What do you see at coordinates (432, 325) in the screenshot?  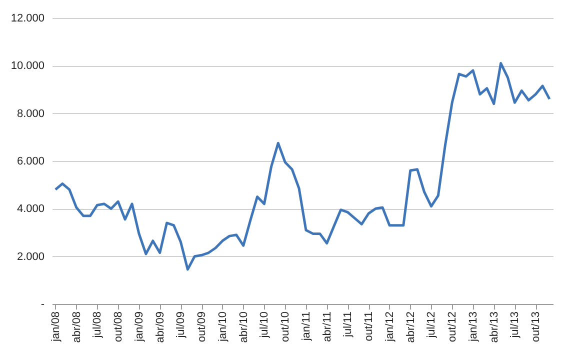 I see `x-tick-label: jul/12` at bounding box center [432, 325].